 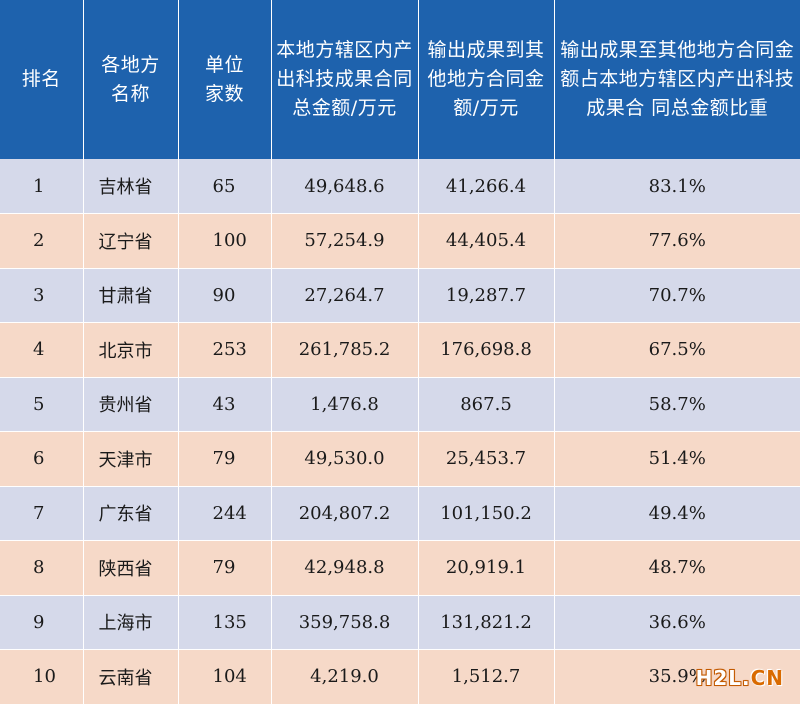 What do you see at coordinates (677, 459) in the screenshot?
I see `ratio-cell: 51.4%` at bounding box center [677, 459].